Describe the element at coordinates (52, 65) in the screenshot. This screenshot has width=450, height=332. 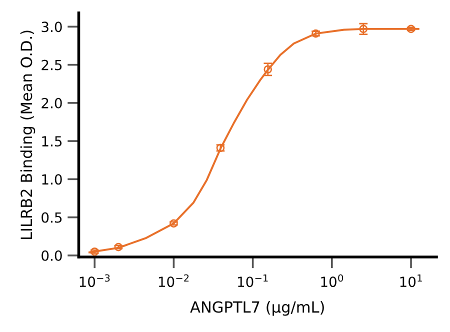
I see `y-tick-label: 2.5` at that location.